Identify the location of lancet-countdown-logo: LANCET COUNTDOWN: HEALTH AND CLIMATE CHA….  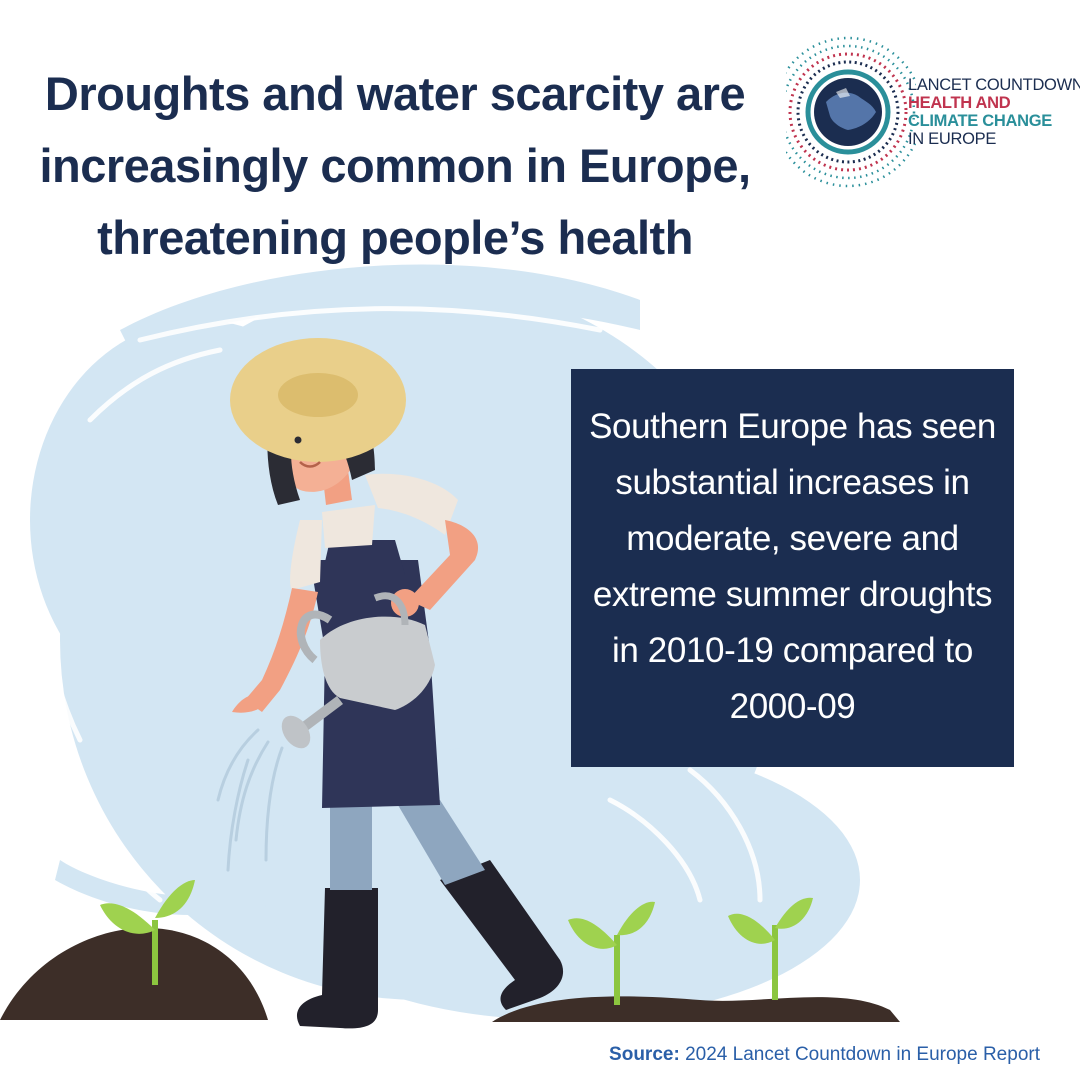
(933, 112).